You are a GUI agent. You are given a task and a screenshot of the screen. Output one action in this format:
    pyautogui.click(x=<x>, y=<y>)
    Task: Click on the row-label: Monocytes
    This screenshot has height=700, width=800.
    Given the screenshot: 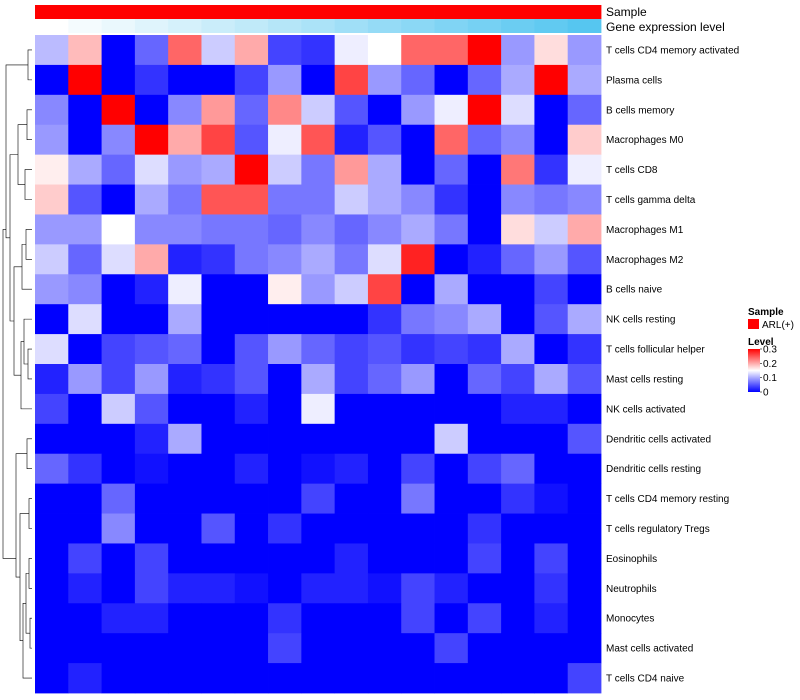 What is the action you would take?
    pyautogui.click(x=630, y=619)
    